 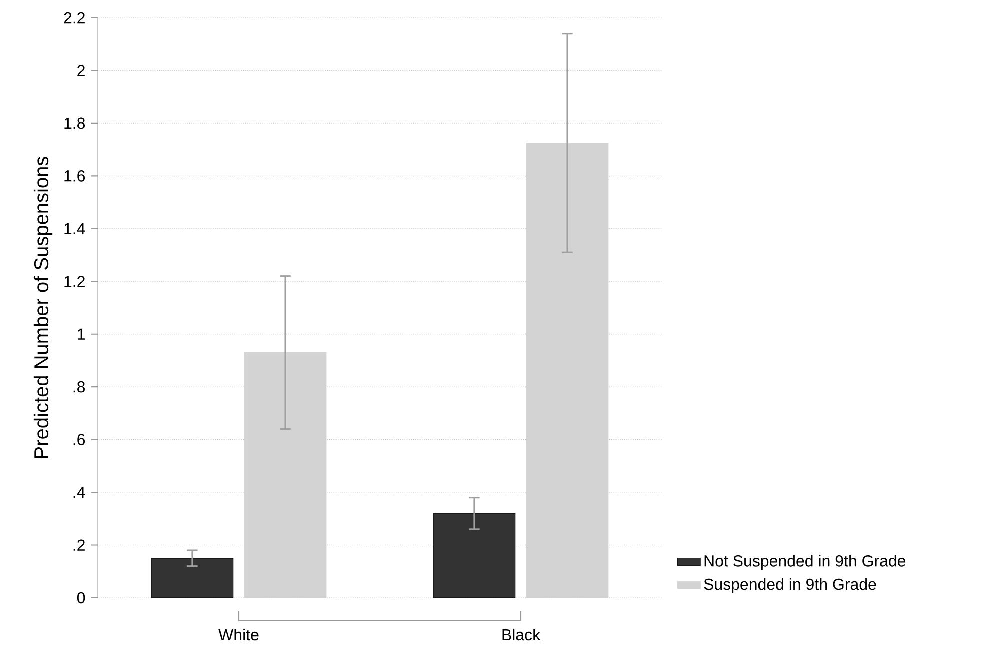 I want to click on legend-label: Suspended in 9th Grade, so click(x=790, y=586).